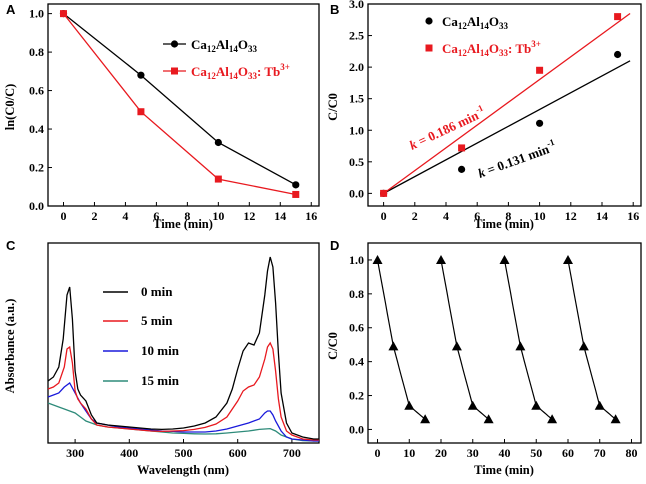 This screenshot has height=484, width=646. Describe the element at coordinates (631, 453) in the screenshot. I see `x-tick-label: 80` at that location.